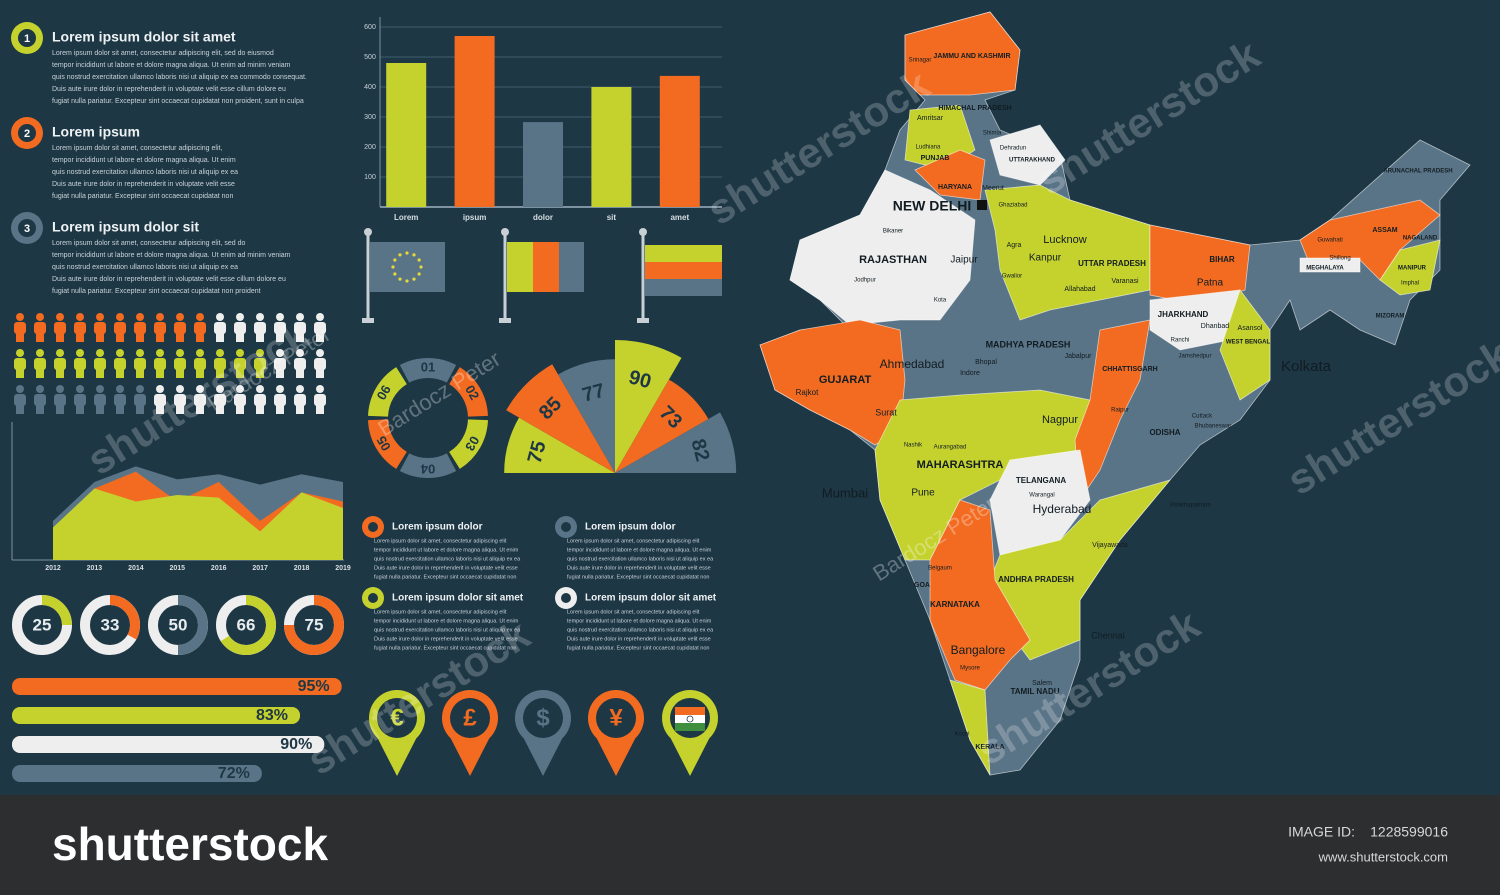 The height and width of the screenshot is (895, 1500). What do you see at coordinates (1012, 277) in the screenshot?
I see `city-label: Gwalior` at bounding box center [1012, 277].